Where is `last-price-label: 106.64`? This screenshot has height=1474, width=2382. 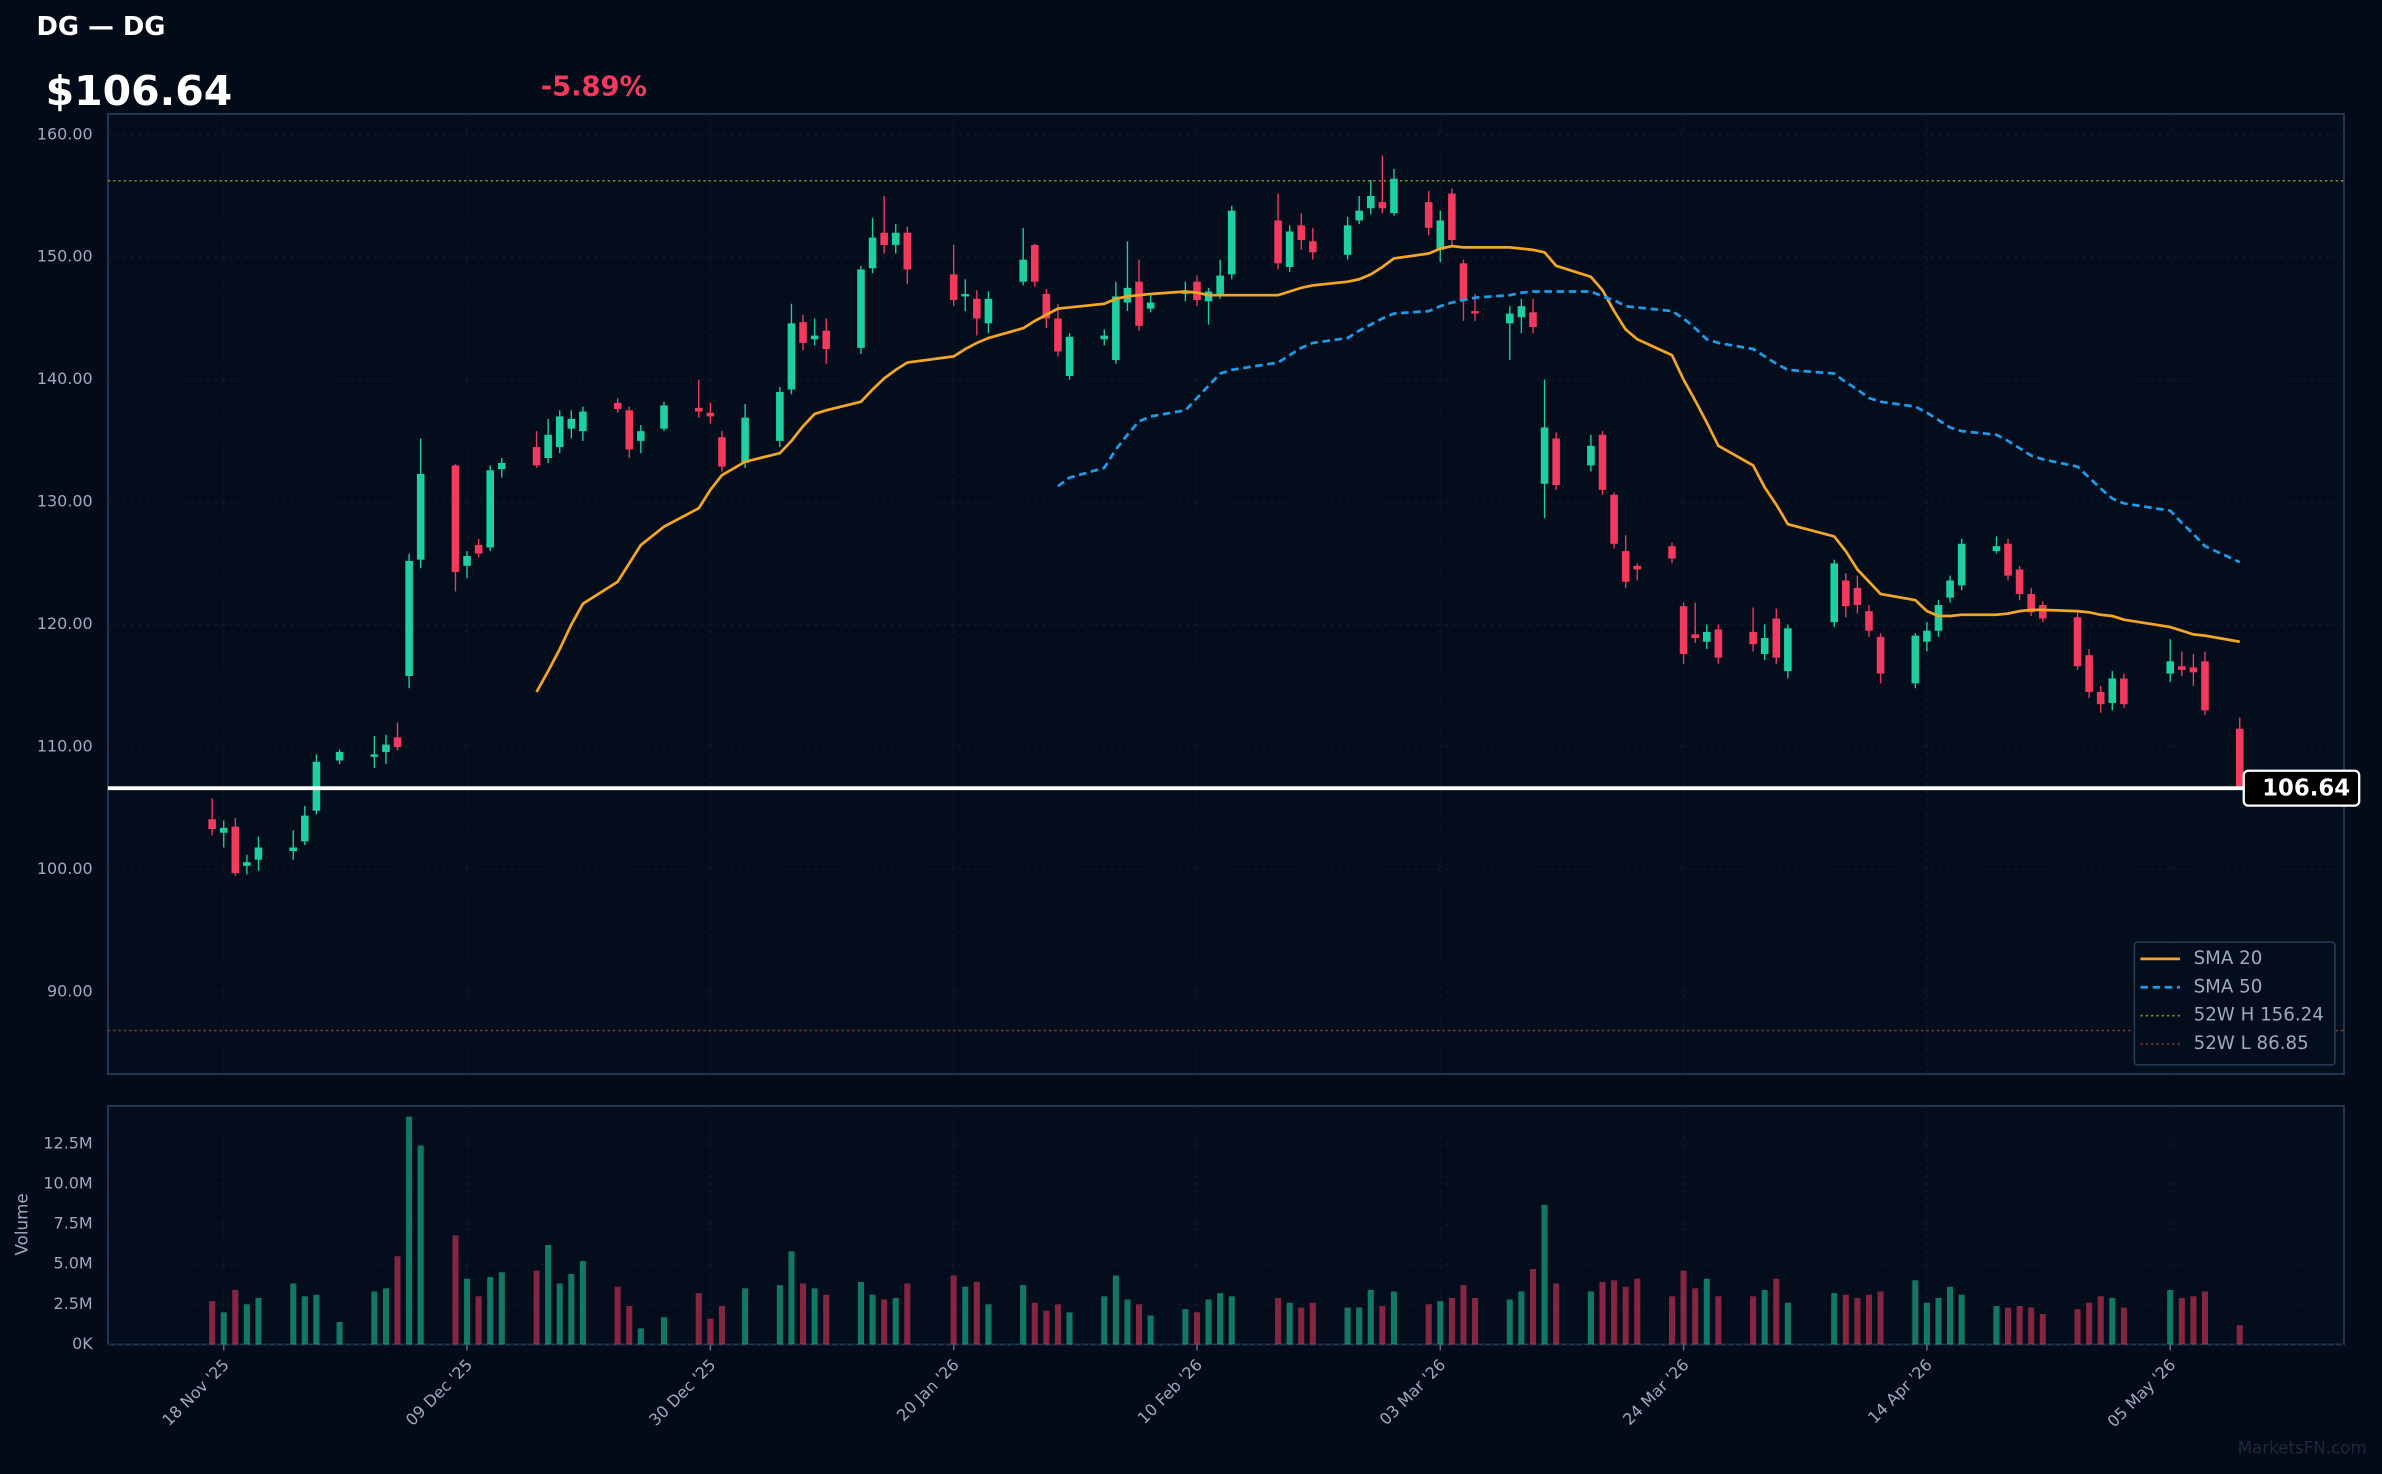
last-price-label: 106.64 is located at coordinates (2306, 788).